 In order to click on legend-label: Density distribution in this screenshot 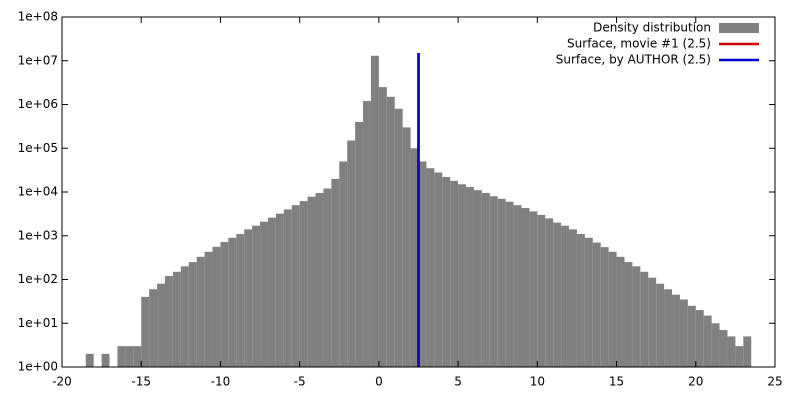, I will do `click(652, 28)`.